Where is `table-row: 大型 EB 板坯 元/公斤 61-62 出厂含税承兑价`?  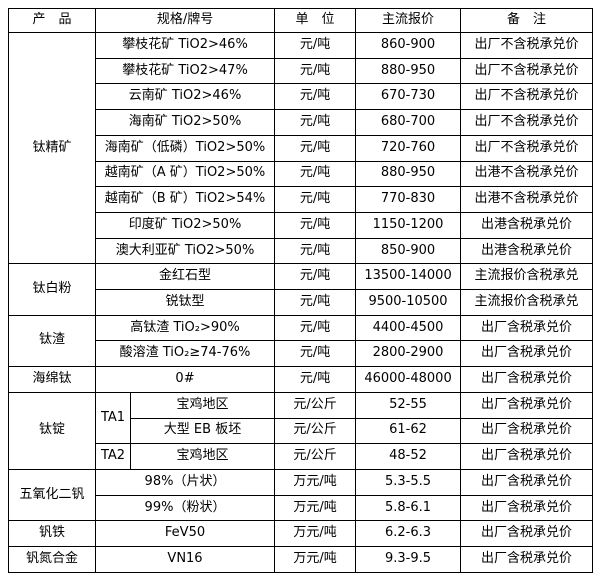
table-row: 大型 EB 板坯 元/公斤 61-62 出厂含税承兑价 is located at coordinates (301, 431).